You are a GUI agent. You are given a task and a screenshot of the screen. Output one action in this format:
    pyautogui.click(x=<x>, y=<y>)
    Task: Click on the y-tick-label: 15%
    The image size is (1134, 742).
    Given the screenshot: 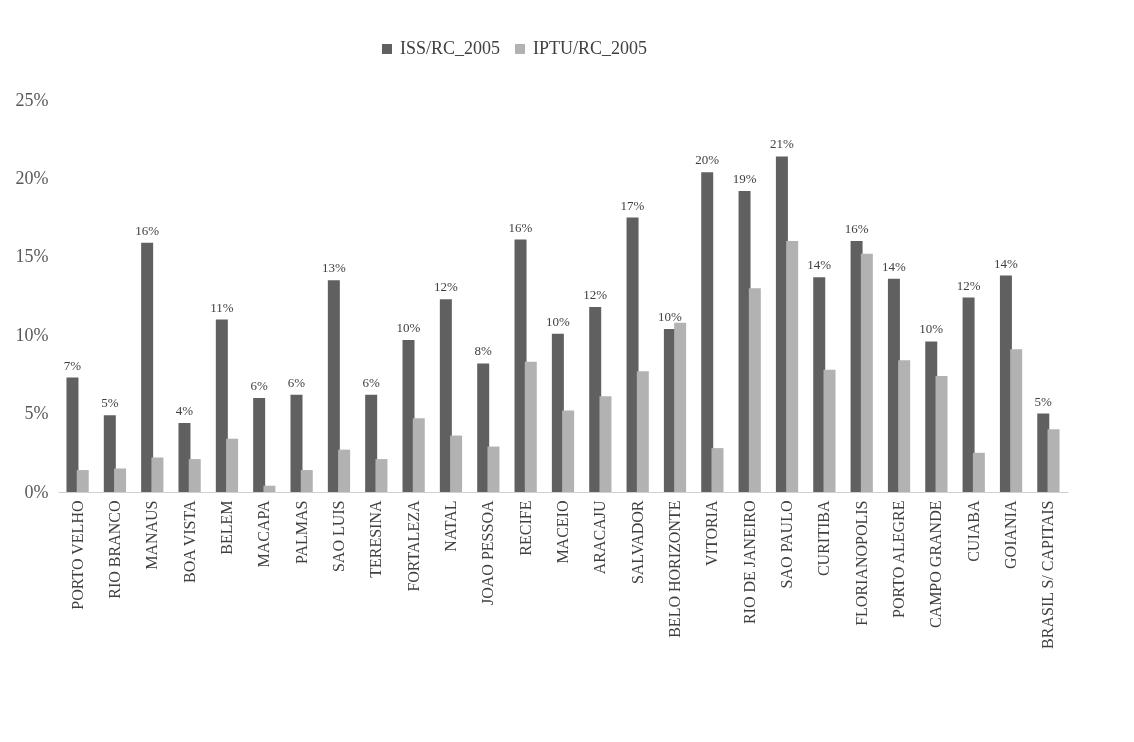 What is the action you would take?
    pyautogui.click(x=32, y=256)
    